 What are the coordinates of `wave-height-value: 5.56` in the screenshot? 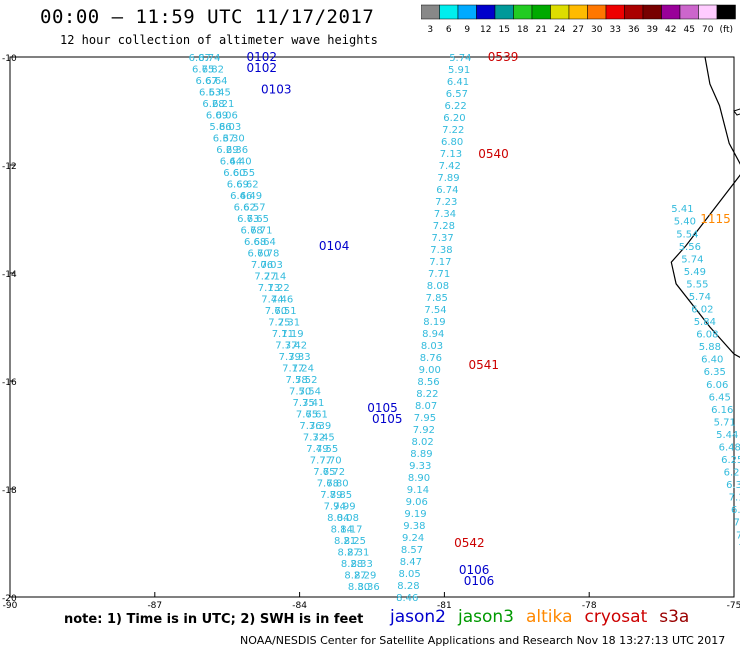 It's located at (690, 247).